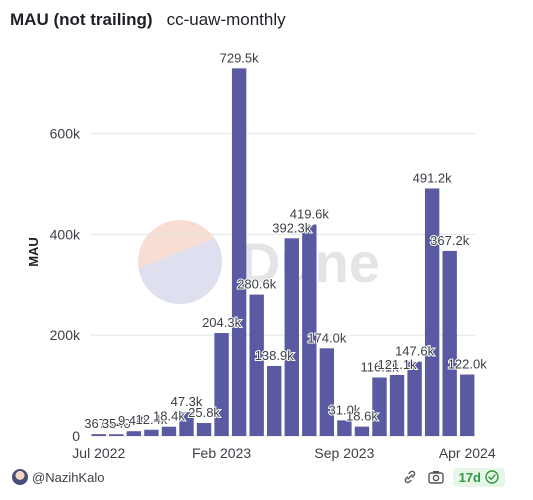 Image resolution: width=533 pixels, height=500 pixels. What do you see at coordinates (415, 351) in the screenshot?
I see `data-label: 147.6k` at bounding box center [415, 351].